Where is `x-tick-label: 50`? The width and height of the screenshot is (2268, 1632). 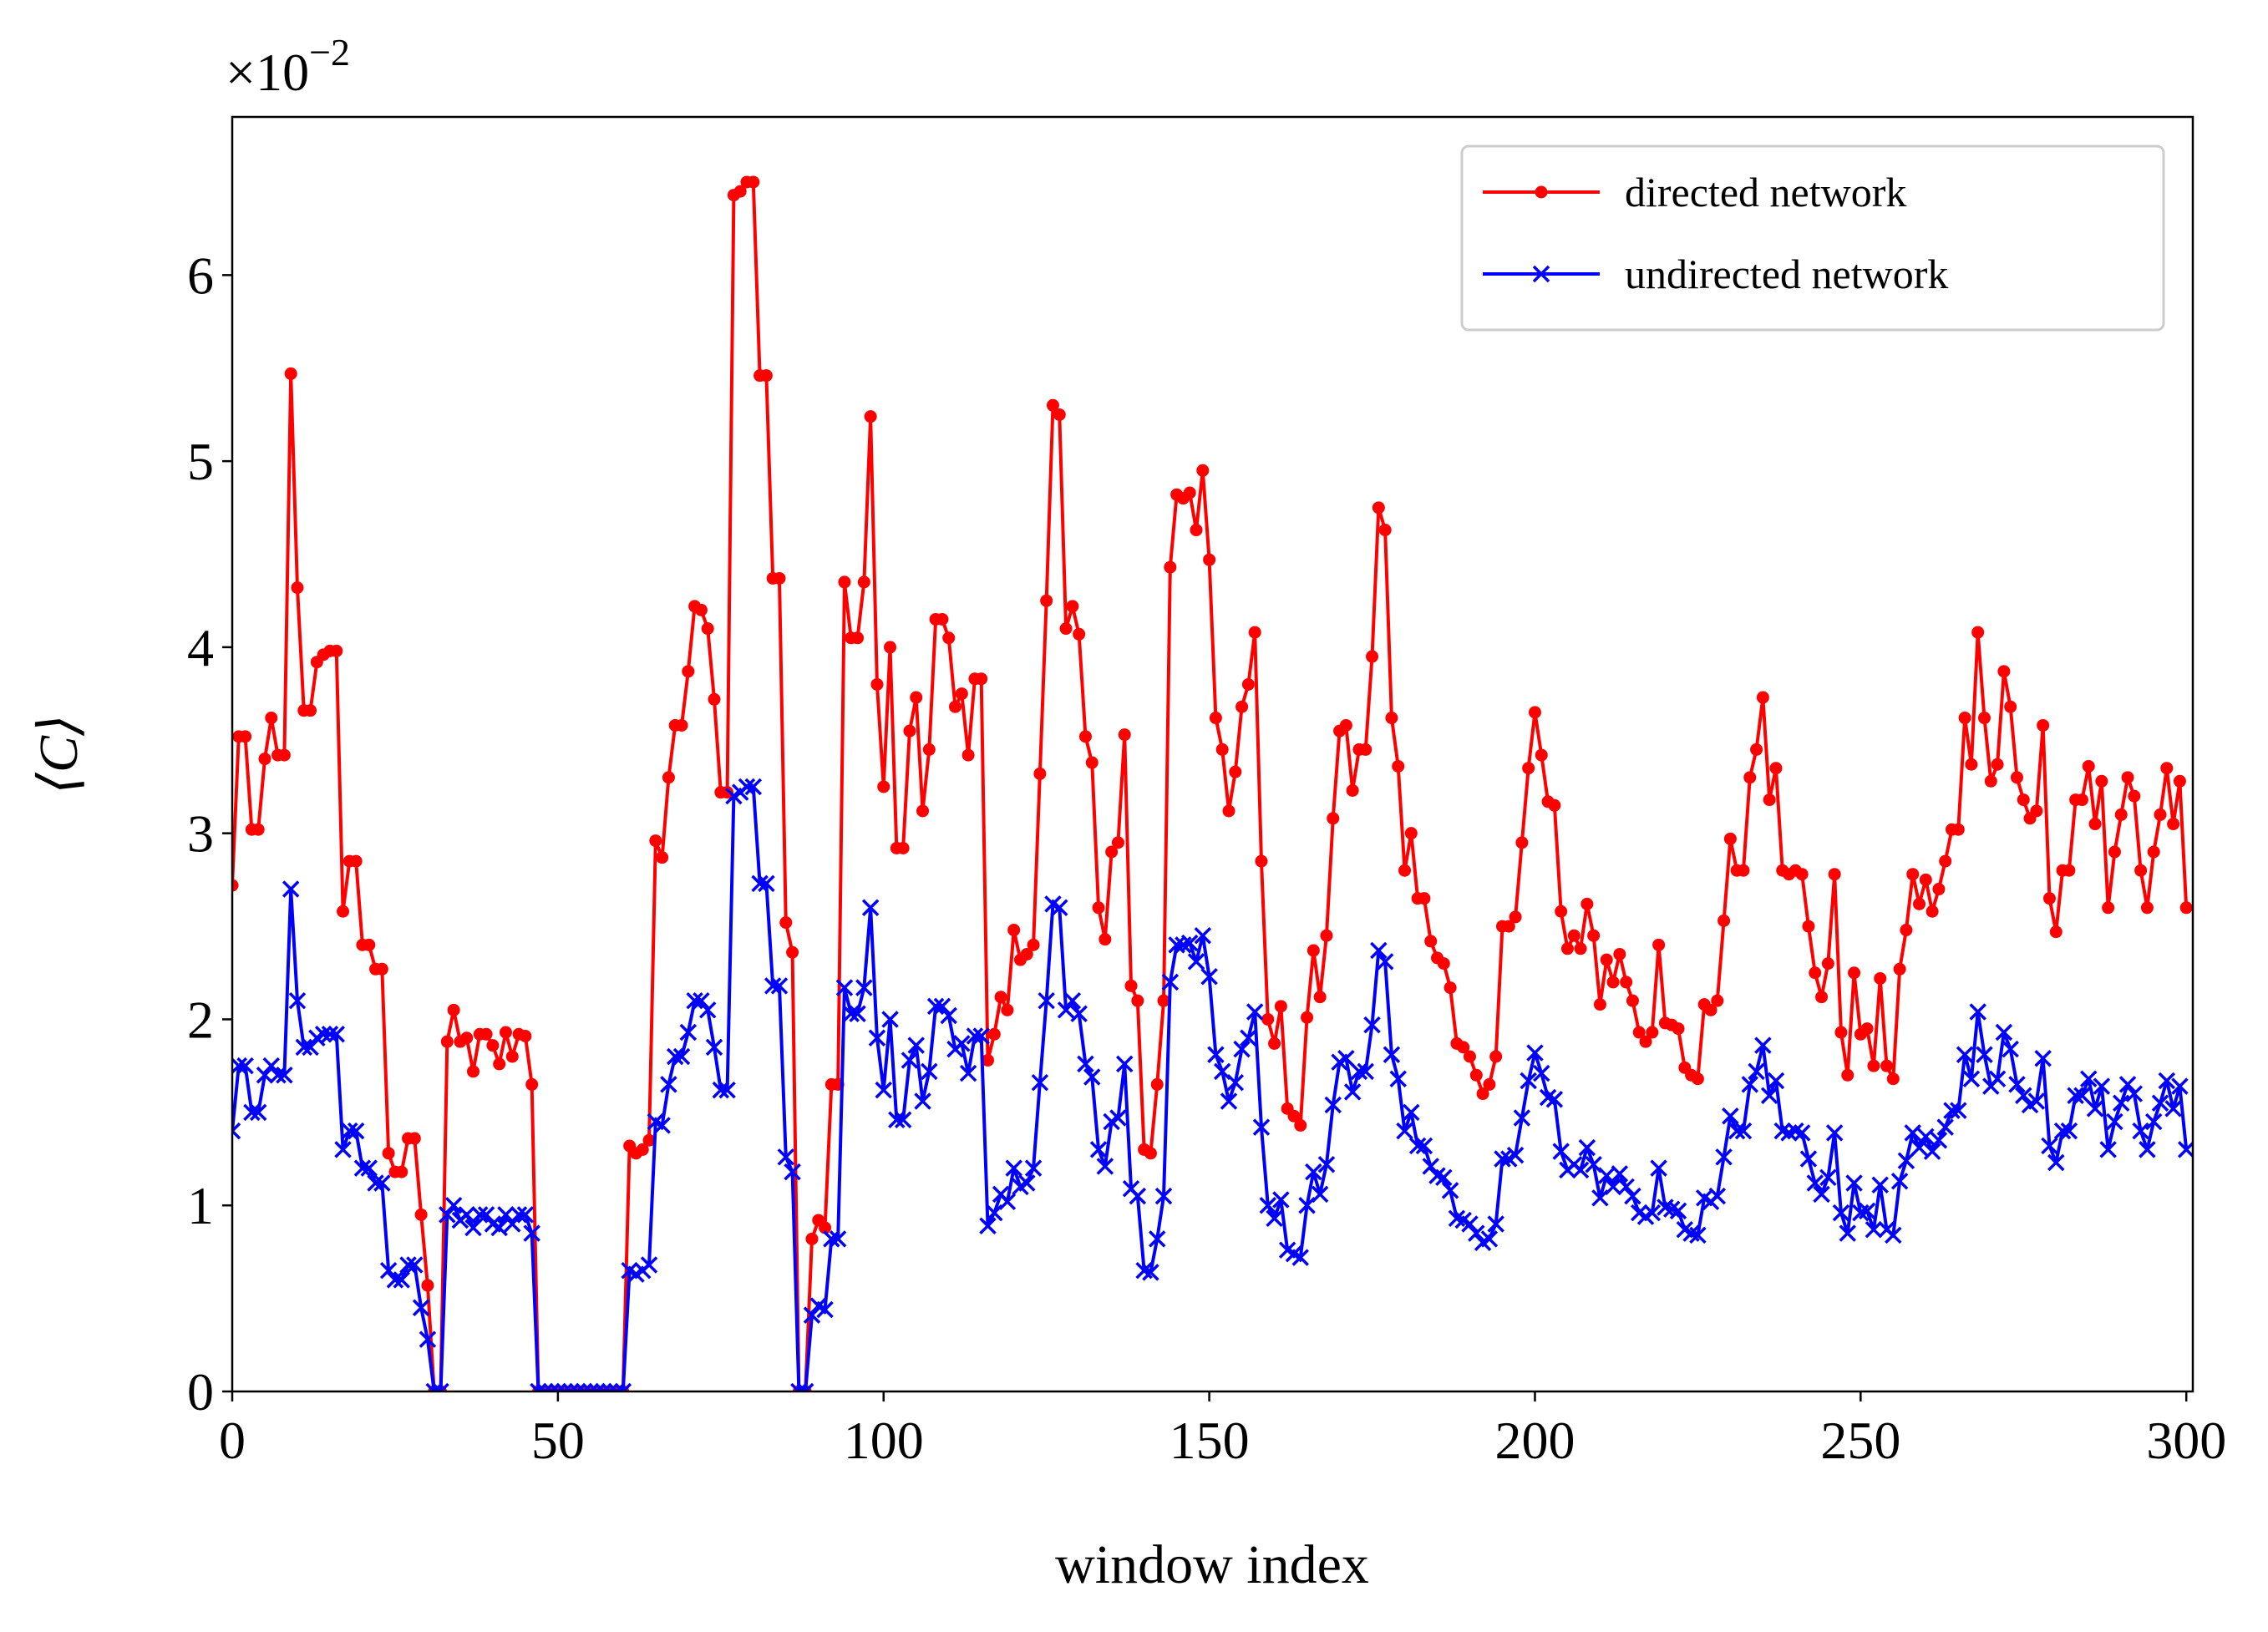 x-tick-label: 50 is located at coordinates (558, 1440).